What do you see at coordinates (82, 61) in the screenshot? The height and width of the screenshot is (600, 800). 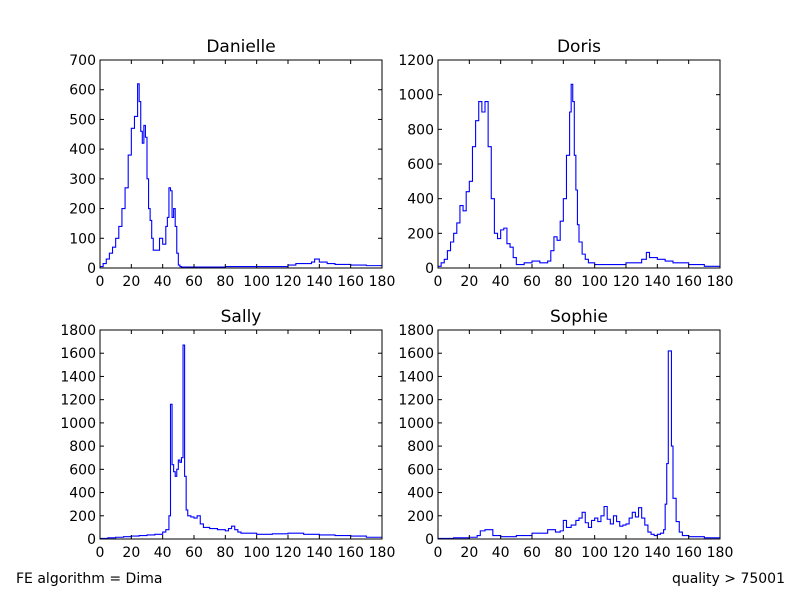 I see `y-tick-label: 700` at bounding box center [82, 61].